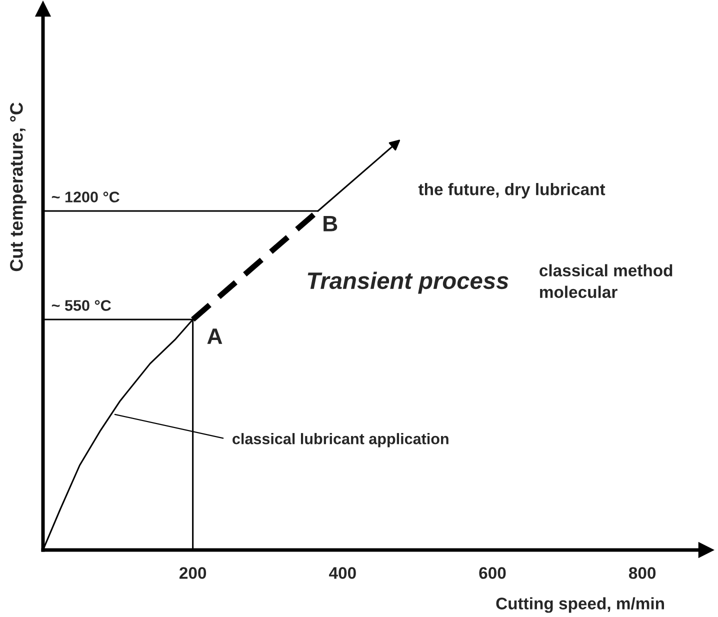  What do you see at coordinates (492, 573) in the screenshot?
I see `x-tick-label: 600` at bounding box center [492, 573].